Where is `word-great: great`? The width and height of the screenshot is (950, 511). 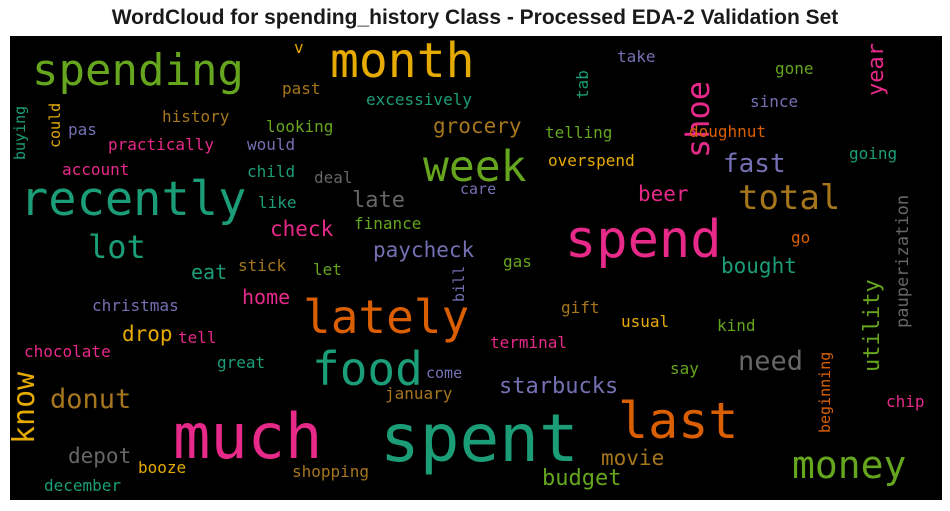
word-great: great is located at coordinates (241, 362).